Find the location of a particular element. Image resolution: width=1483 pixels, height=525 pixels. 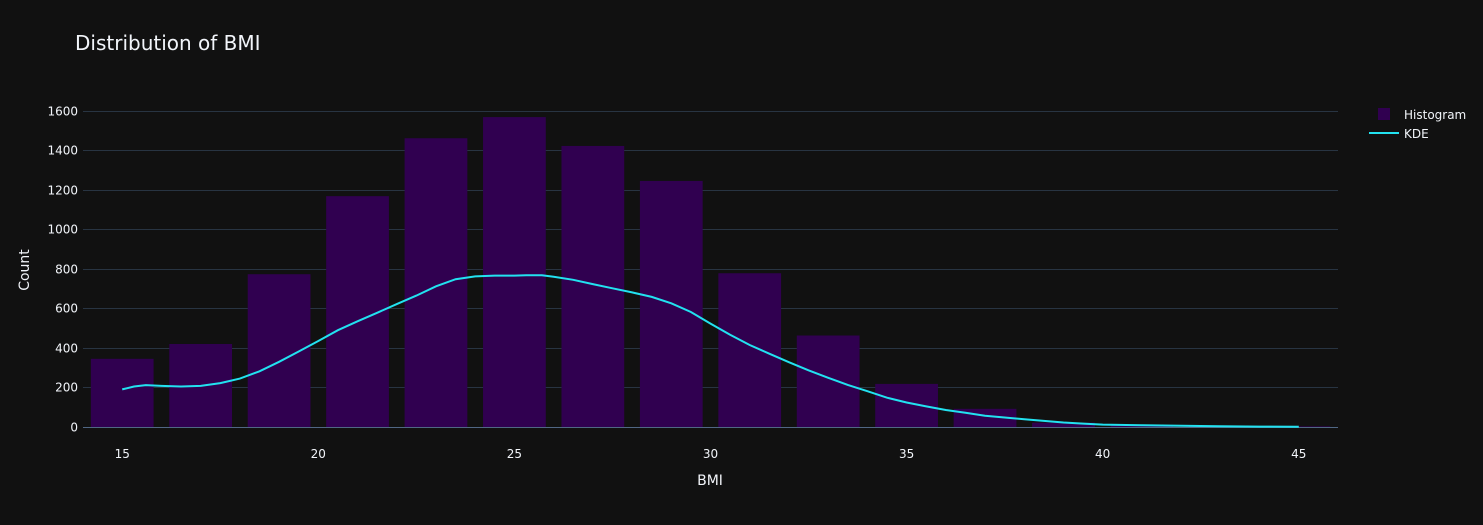

y-tick-label: 1000 is located at coordinates (62, 230).